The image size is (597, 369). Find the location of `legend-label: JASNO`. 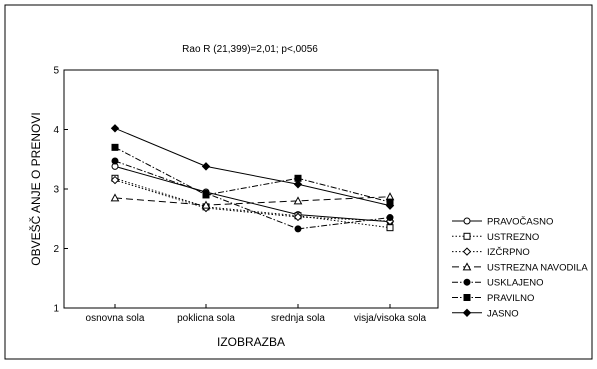

legend-label: JASNO is located at coordinates (503, 313).